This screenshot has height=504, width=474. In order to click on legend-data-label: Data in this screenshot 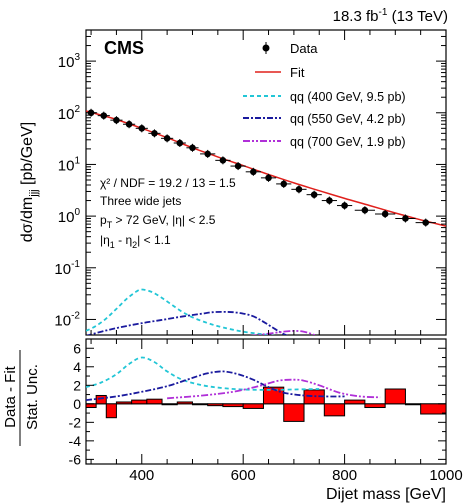, I will do `click(304, 48)`.